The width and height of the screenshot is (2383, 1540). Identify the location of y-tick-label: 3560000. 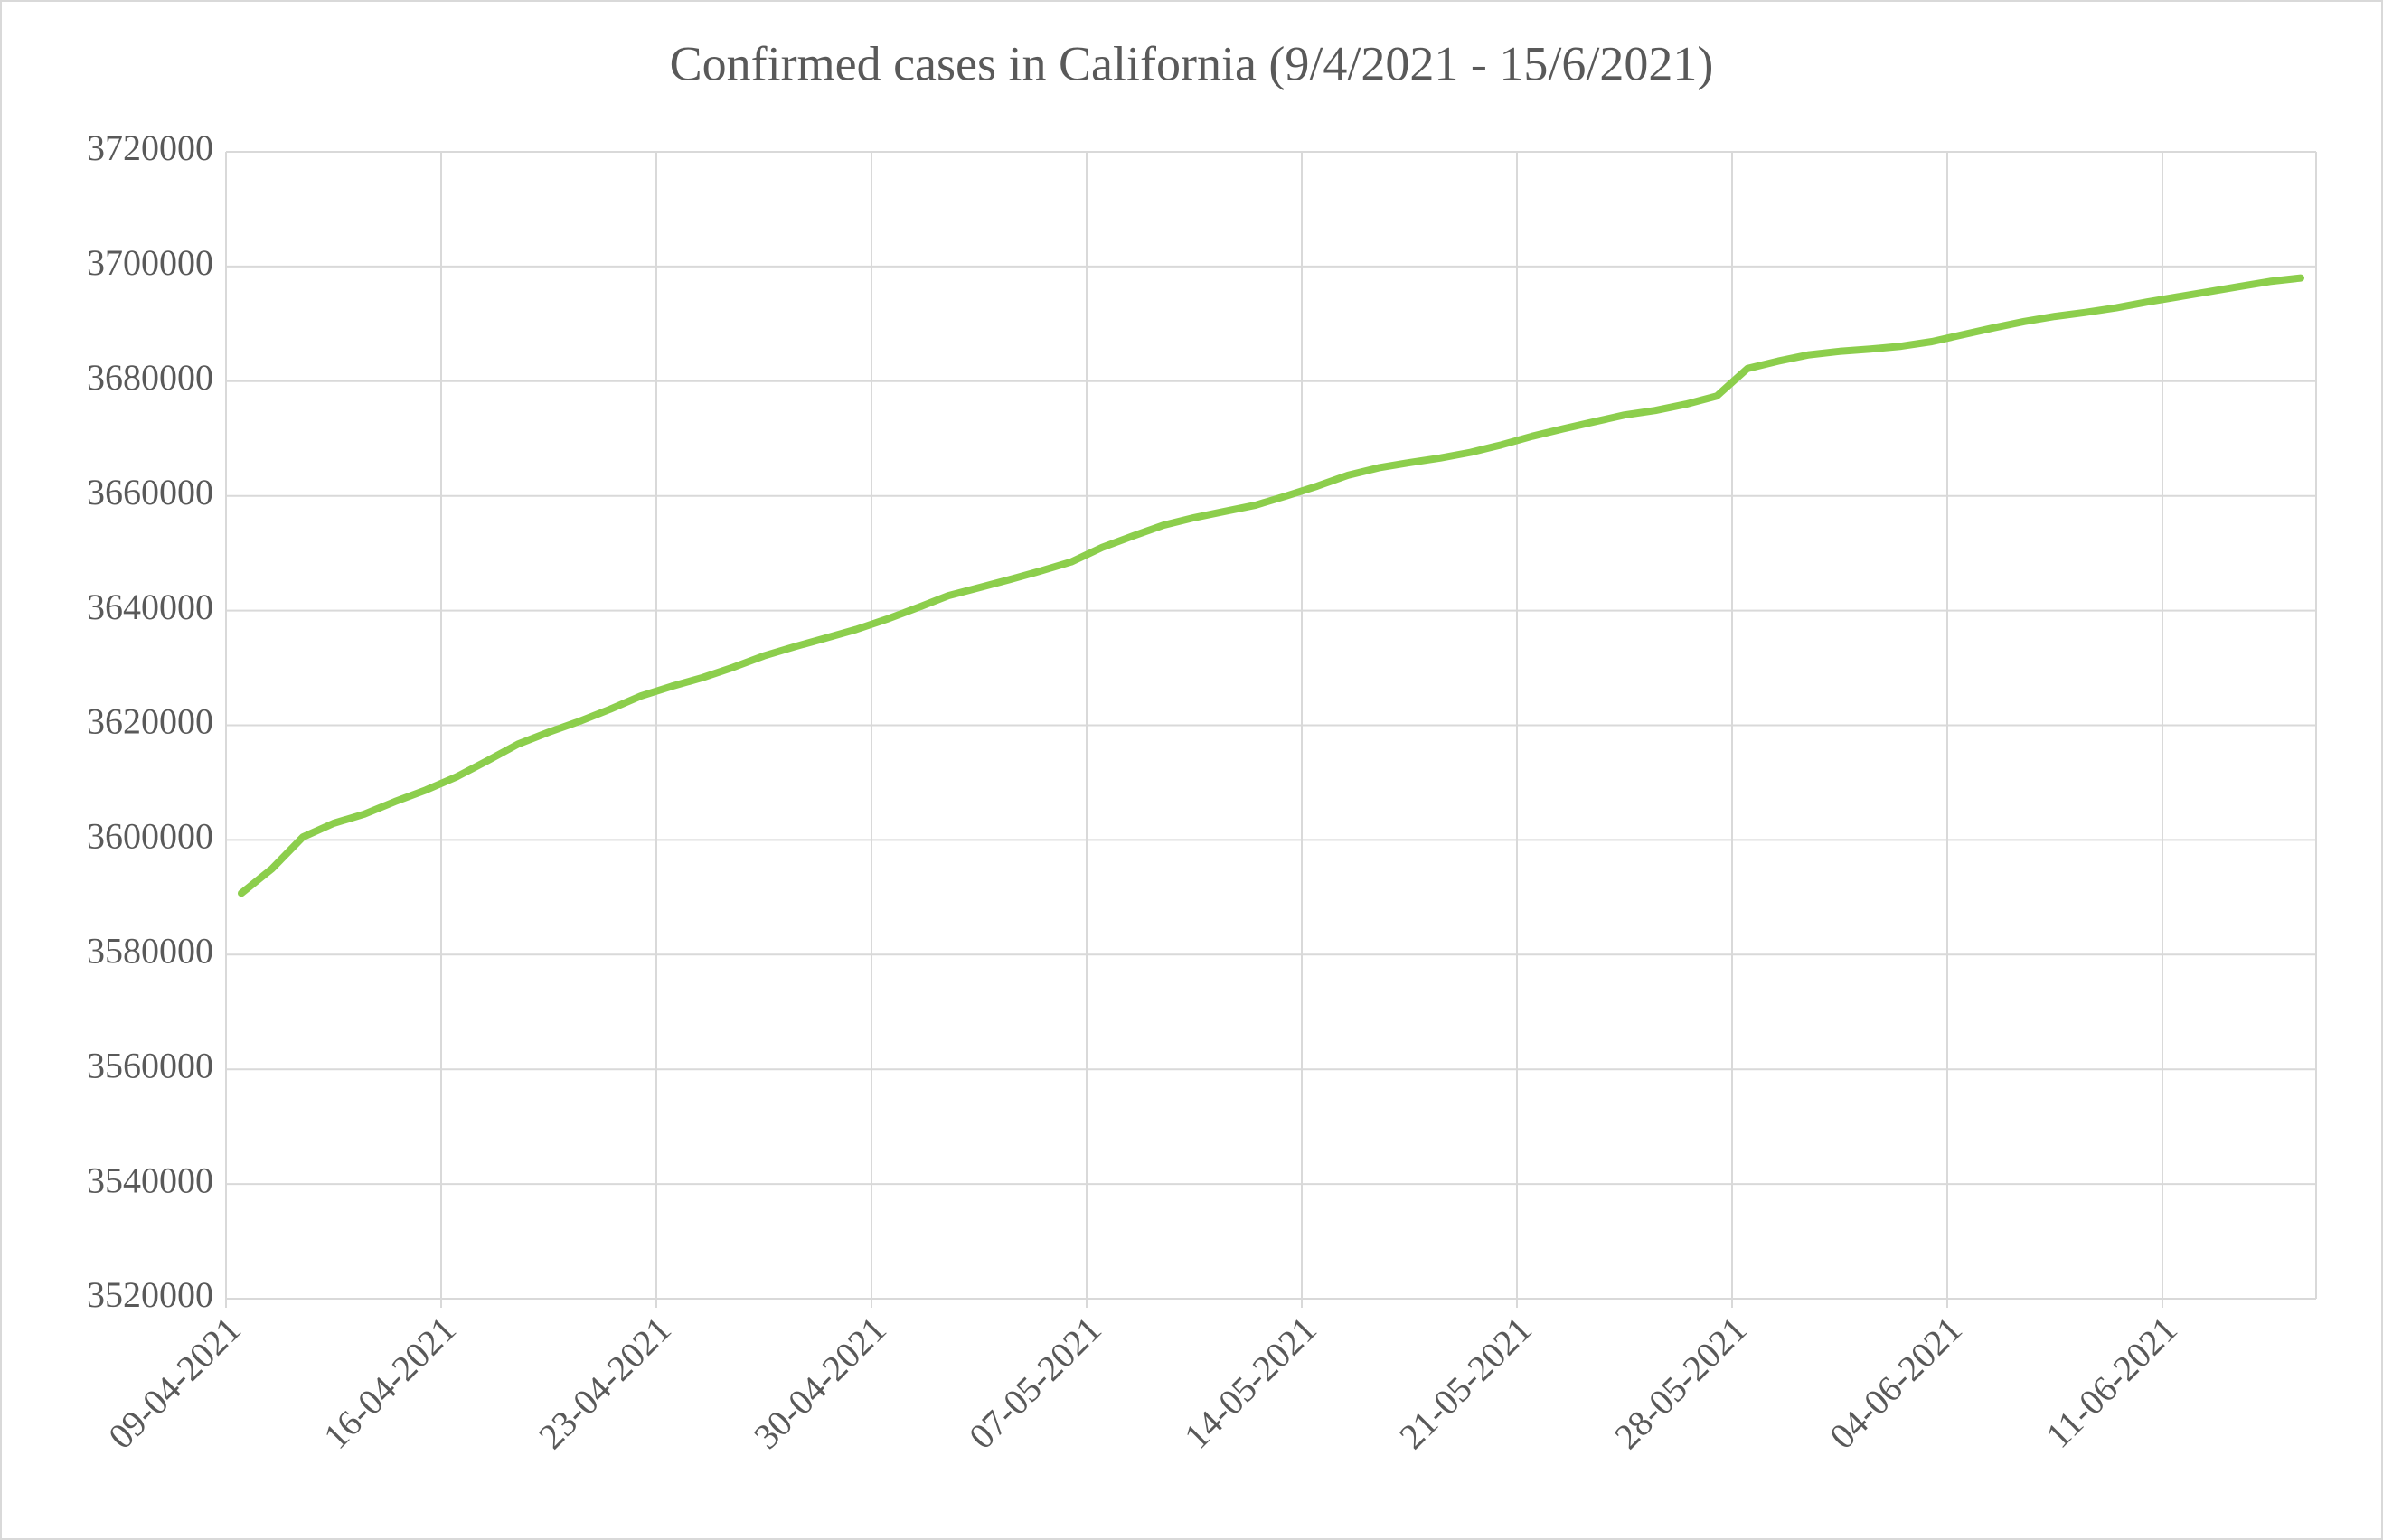
(150, 1065).